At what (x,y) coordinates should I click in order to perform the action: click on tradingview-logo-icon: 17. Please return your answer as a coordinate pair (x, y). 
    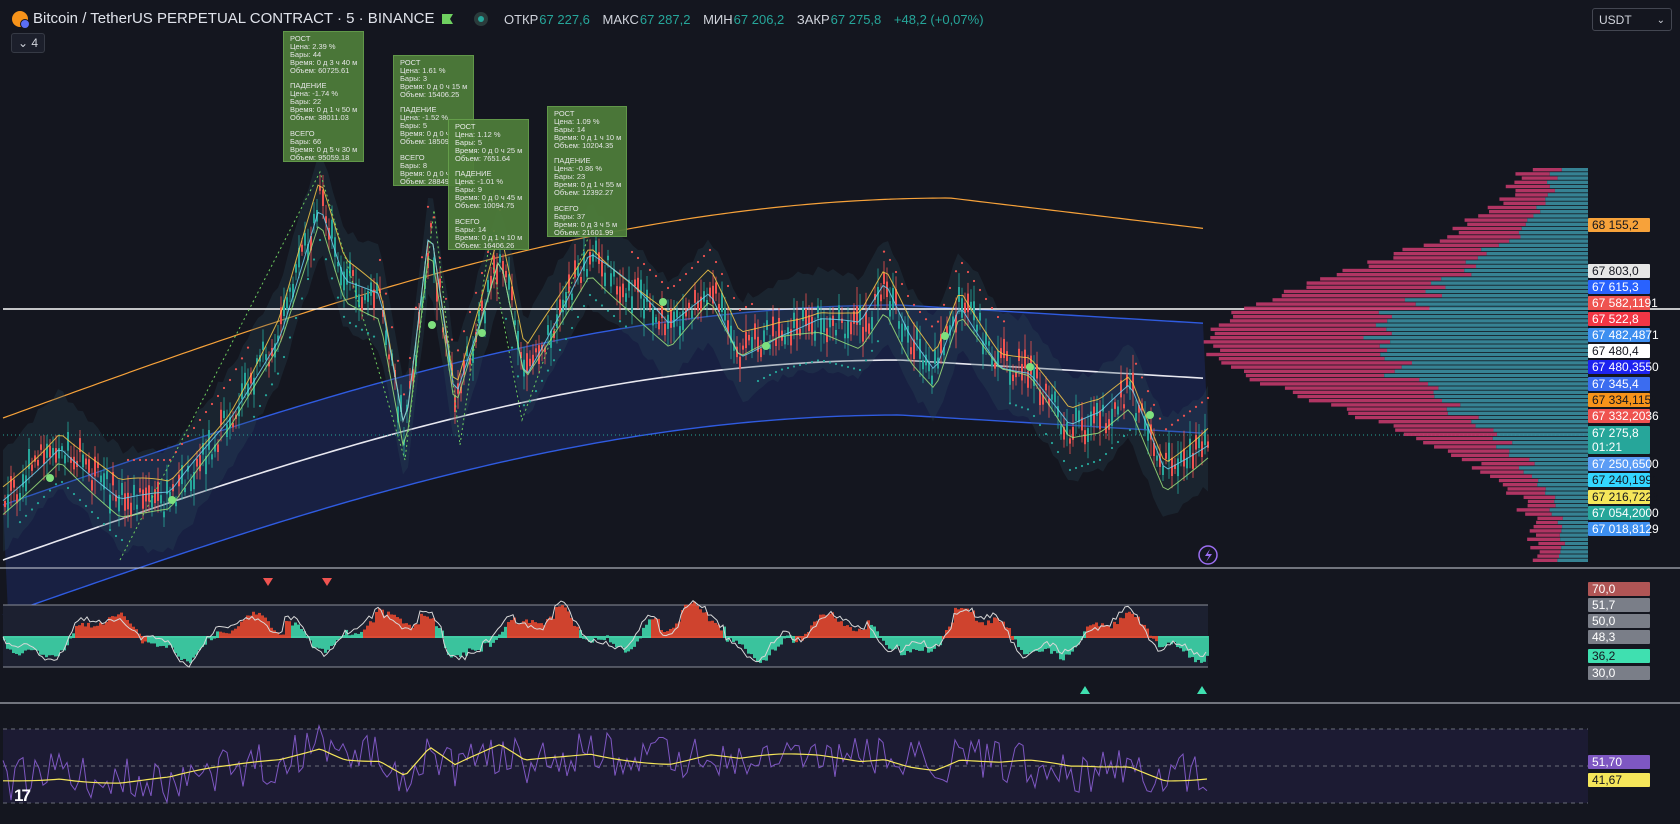
    Looking at the image, I should click on (22, 795).